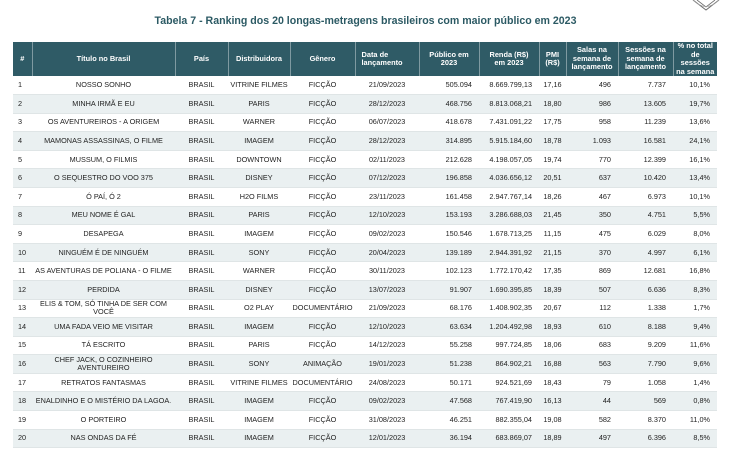  I want to click on cell-pct: 6,1%, so click(695, 253).